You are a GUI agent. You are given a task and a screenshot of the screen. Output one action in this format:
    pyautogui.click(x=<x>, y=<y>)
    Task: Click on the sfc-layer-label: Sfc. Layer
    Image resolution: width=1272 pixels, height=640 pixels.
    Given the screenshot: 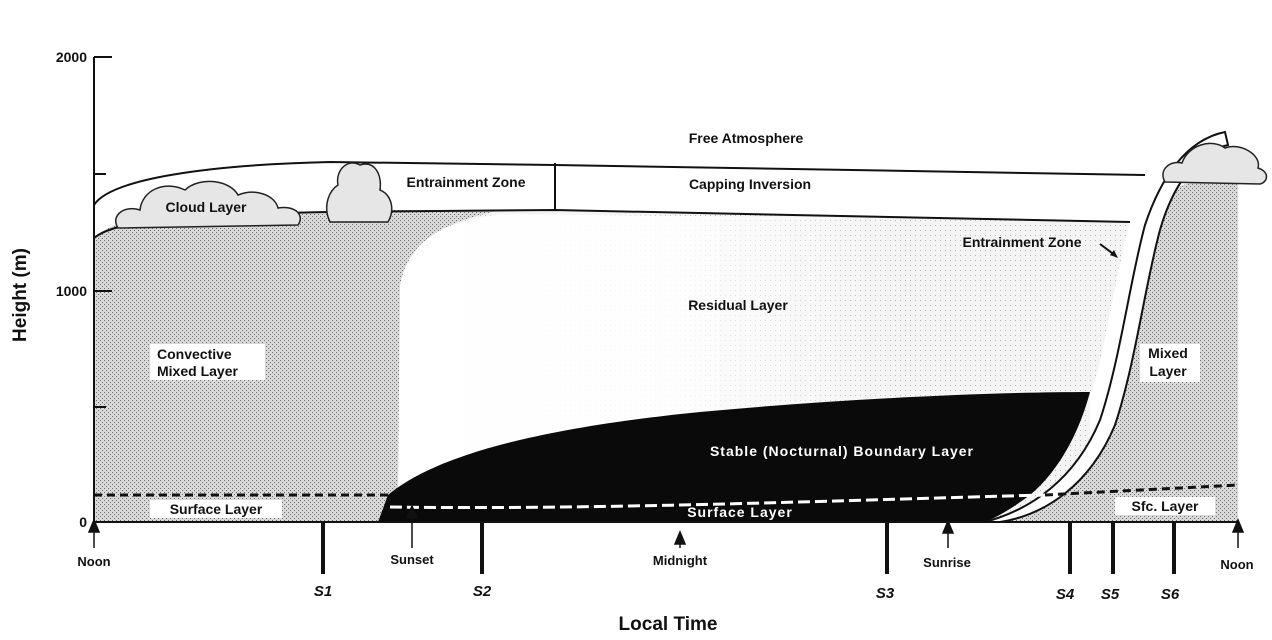 What is the action you would take?
    pyautogui.click(x=1165, y=506)
    